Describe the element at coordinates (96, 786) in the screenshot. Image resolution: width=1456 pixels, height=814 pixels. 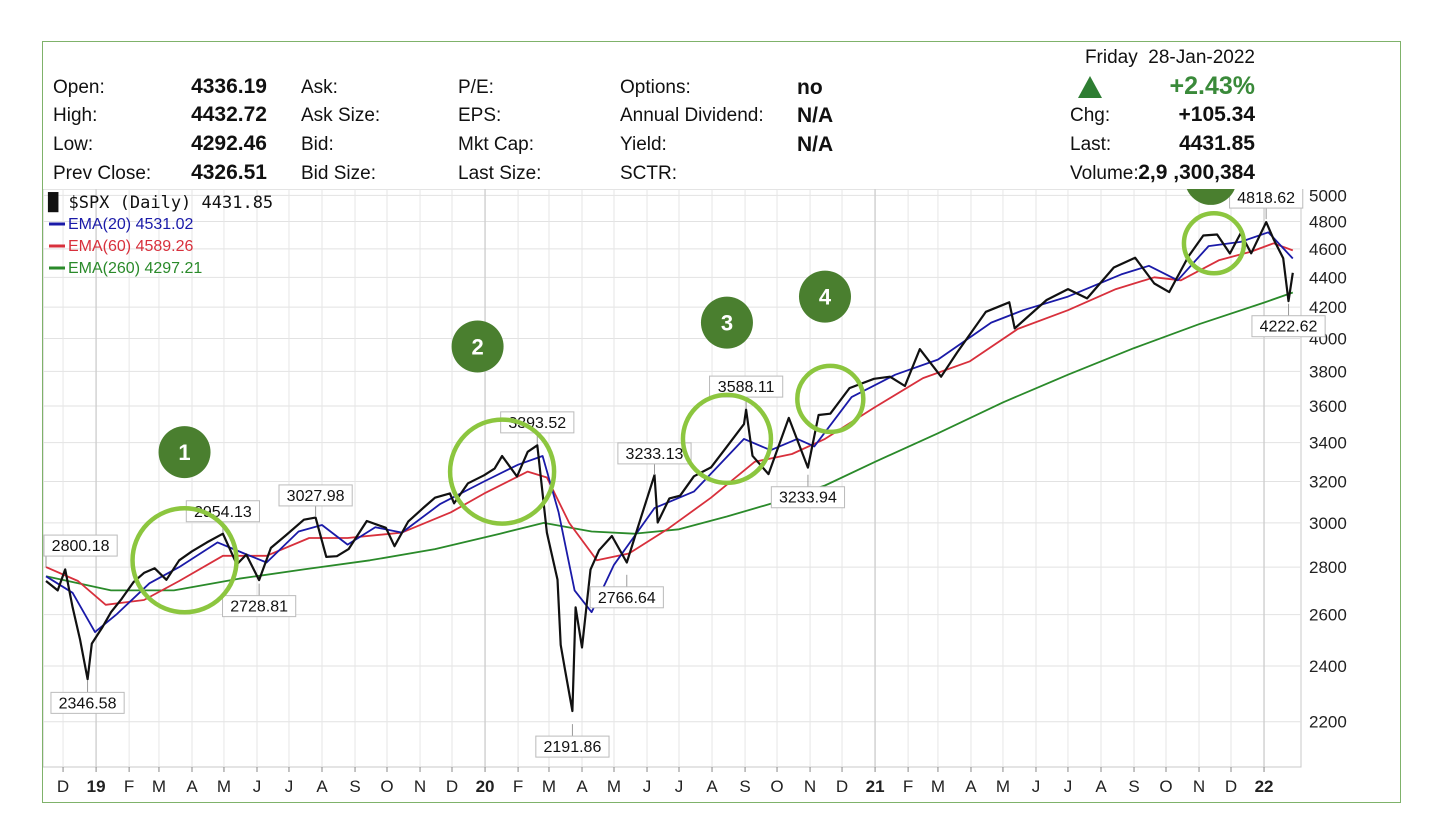
I see `x-tick-label: 19` at that location.